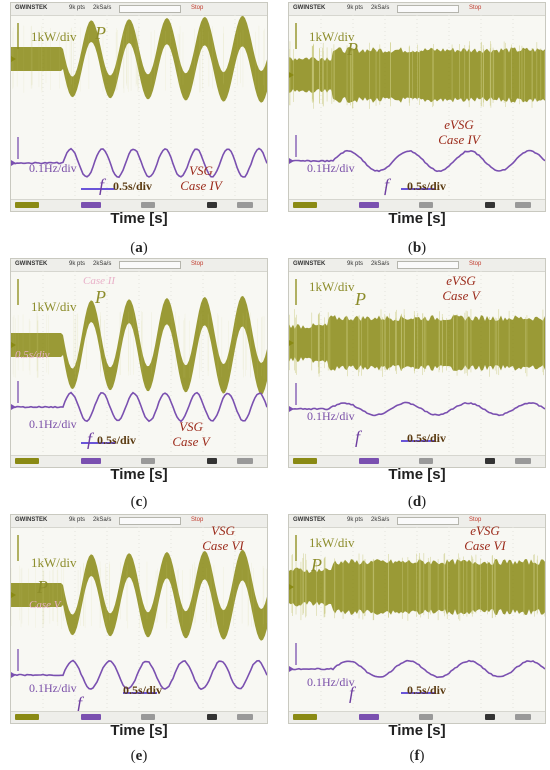 This screenshot has width=550, height=770. Describe the element at coordinates (427, 186) in the screenshot. I see `time-scale-label: 0.5s/div` at that location.